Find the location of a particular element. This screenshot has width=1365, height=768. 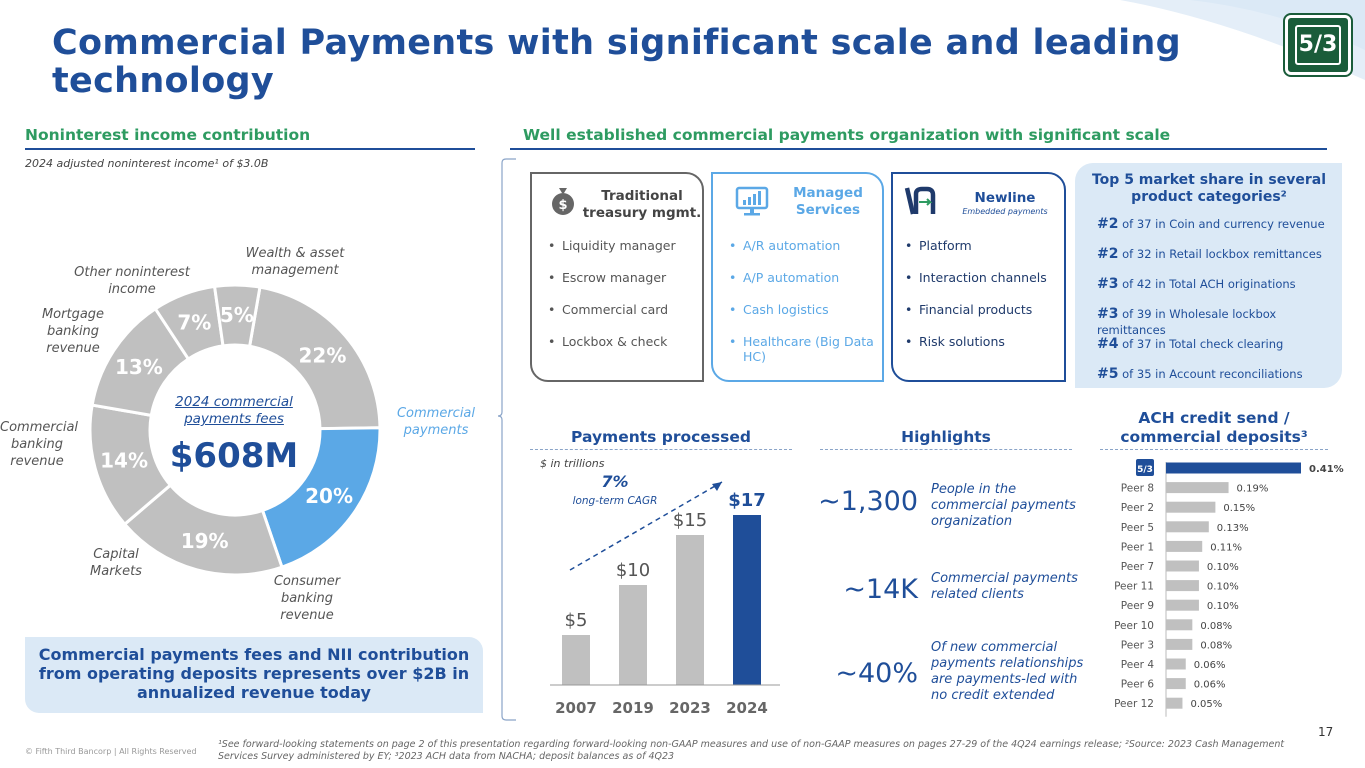

rank-row: #3 of 42 in Total ACH originations is located at coordinates (1219, 291).